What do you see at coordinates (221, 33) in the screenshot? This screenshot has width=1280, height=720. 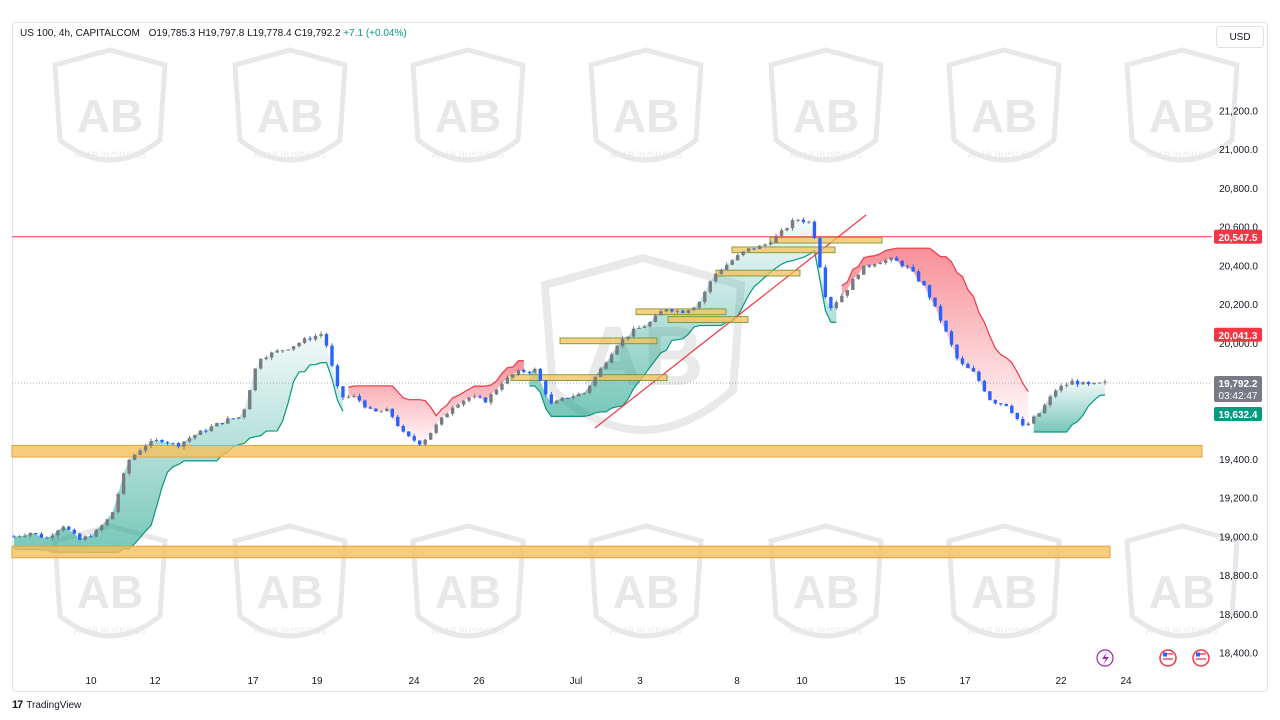 I see `high-value: H19,797.8` at bounding box center [221, 33].